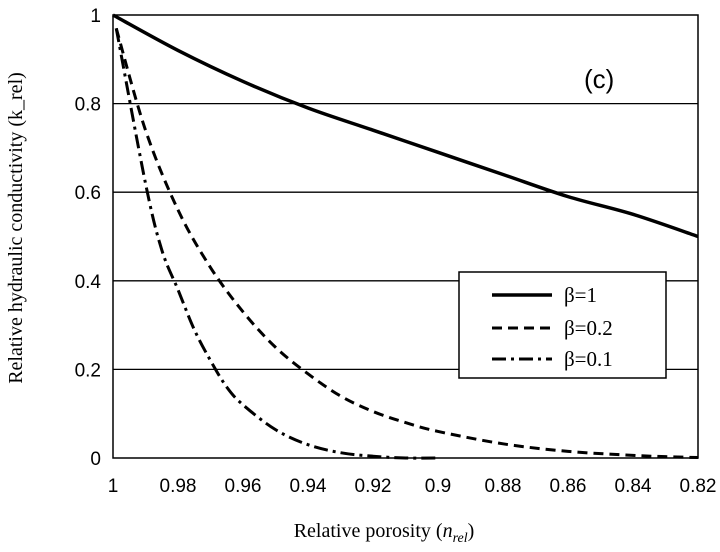  What do you see at coordinates (412, 486) in the screenshot?
I see `x-tick-labels: 1 0.98 0.96 0.94 0.92 0.9 0.88 0.86 0.84 0.82` at bounding box center [412, 486].